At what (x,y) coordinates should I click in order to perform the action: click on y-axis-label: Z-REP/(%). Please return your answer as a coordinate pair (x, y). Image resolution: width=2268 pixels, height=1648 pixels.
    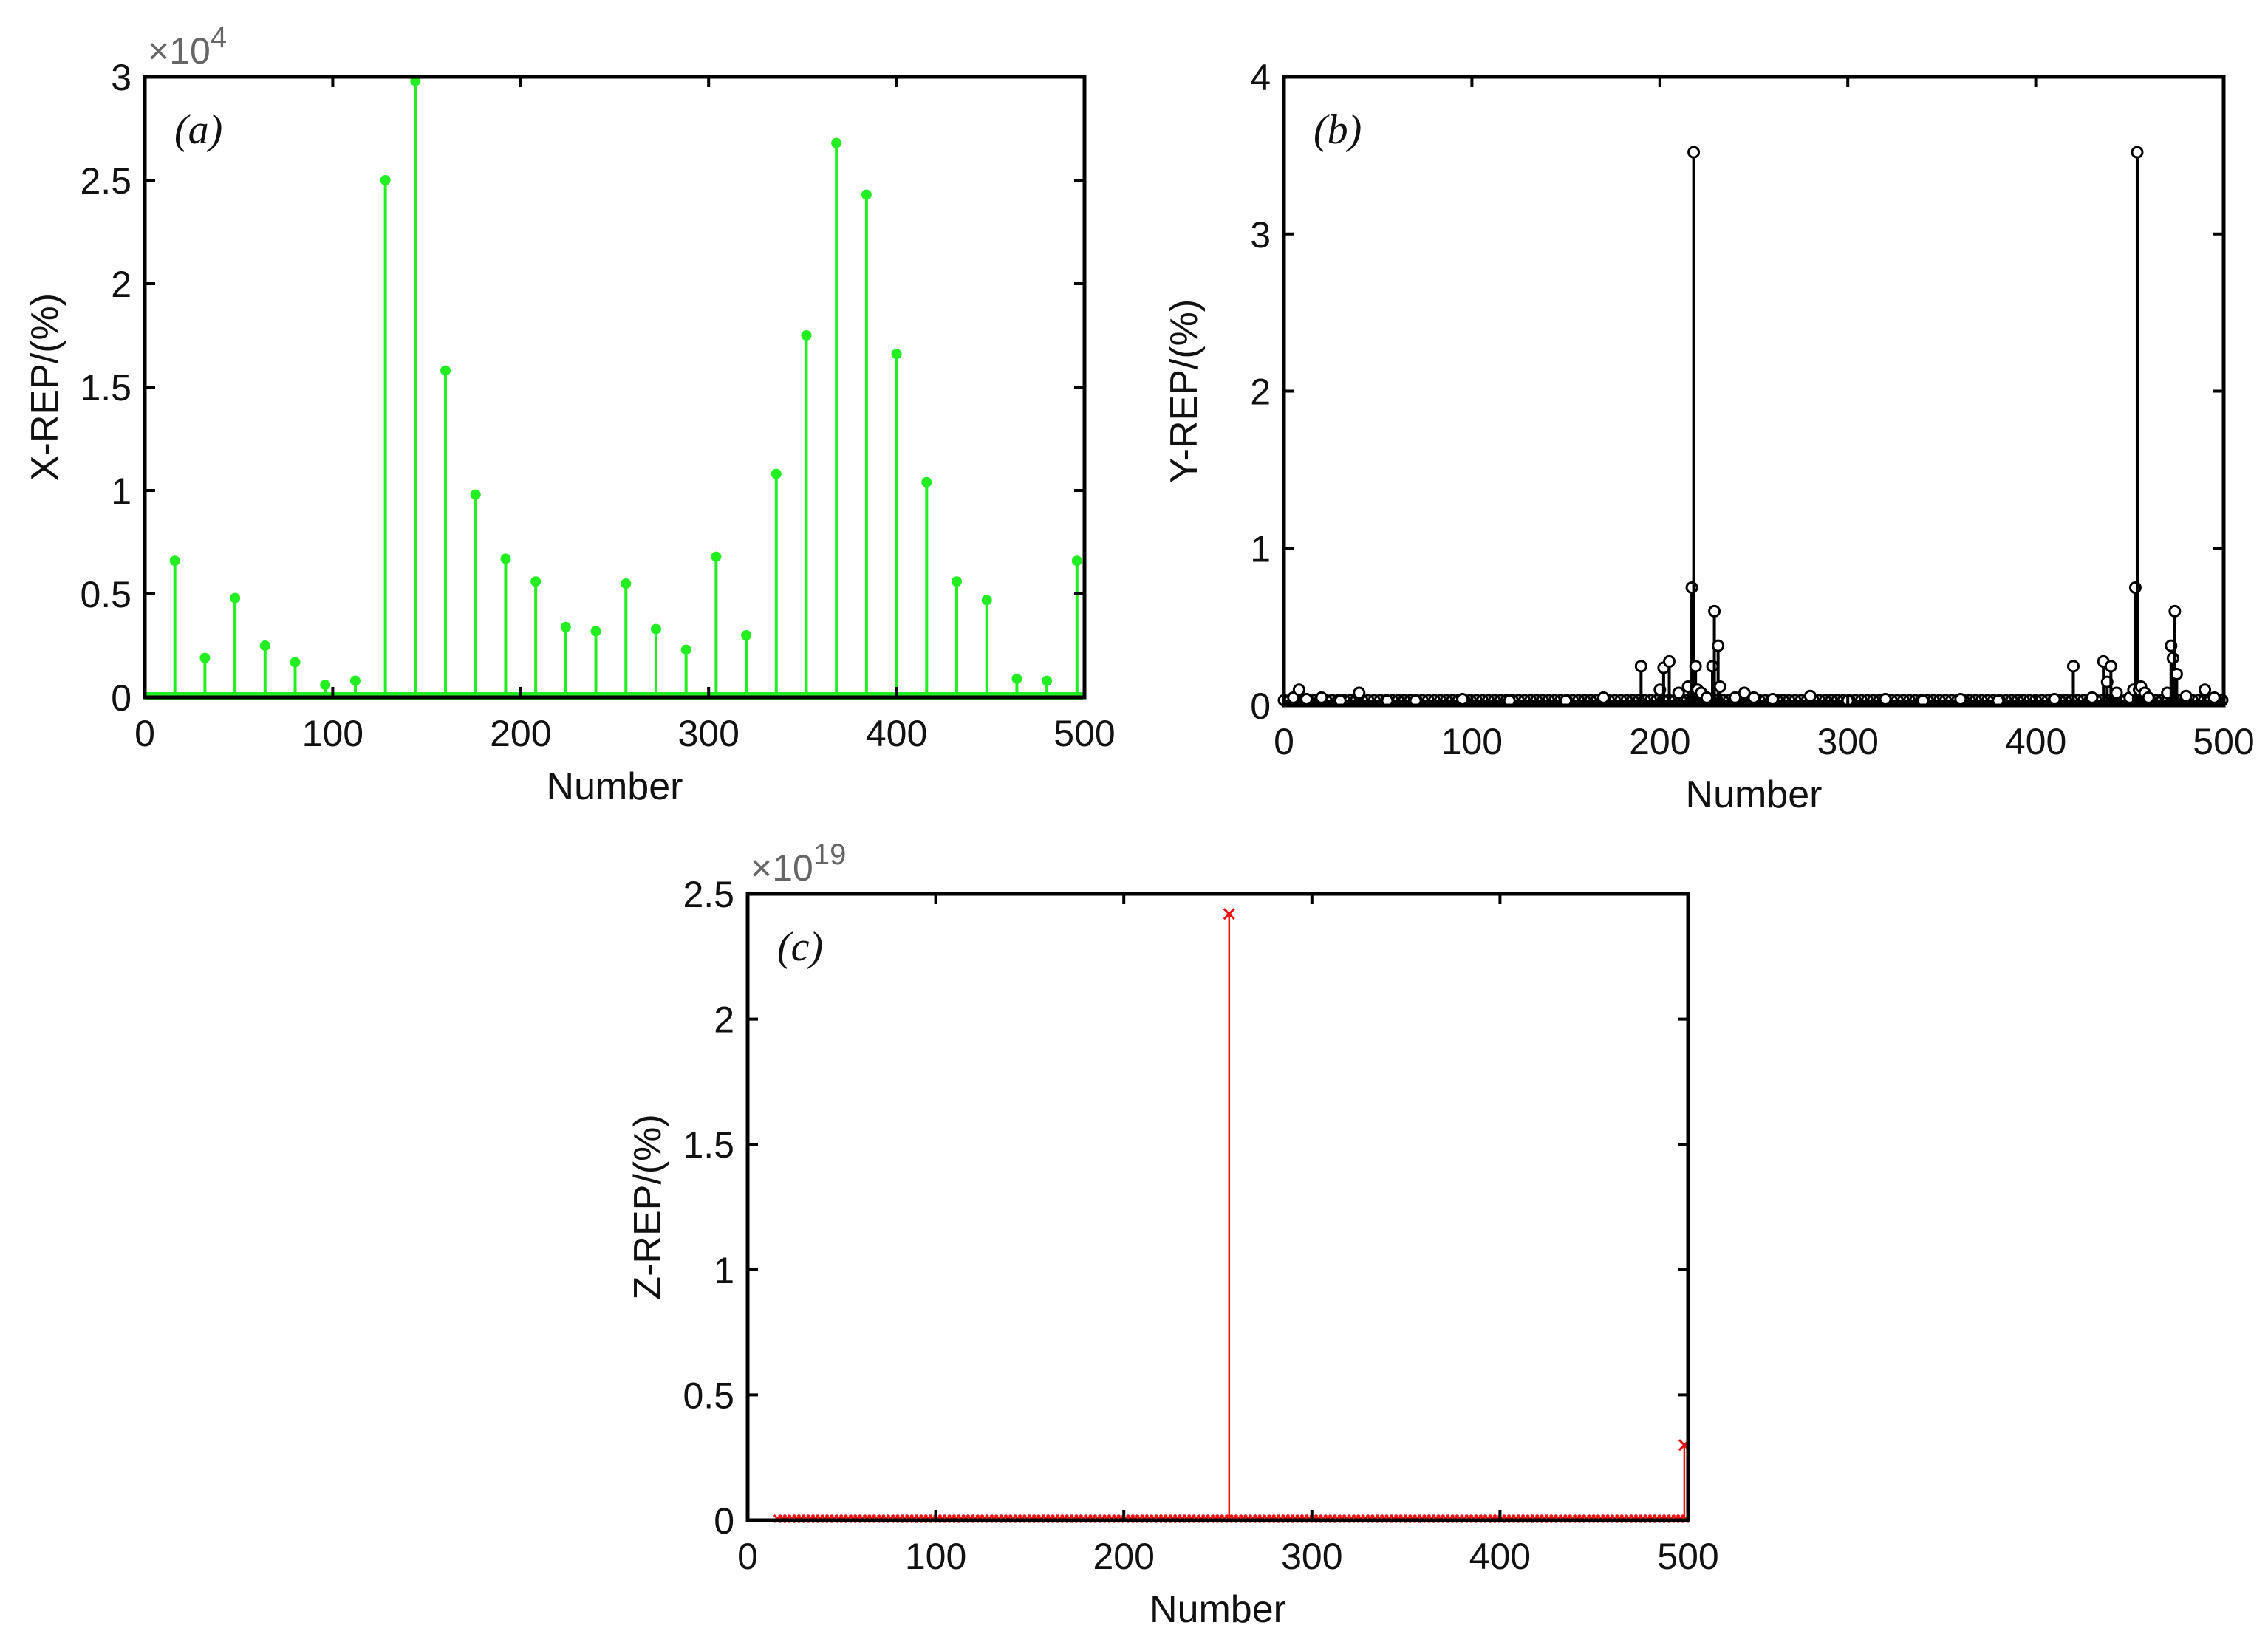
    Looking at the image, I should click on (647, 1206).